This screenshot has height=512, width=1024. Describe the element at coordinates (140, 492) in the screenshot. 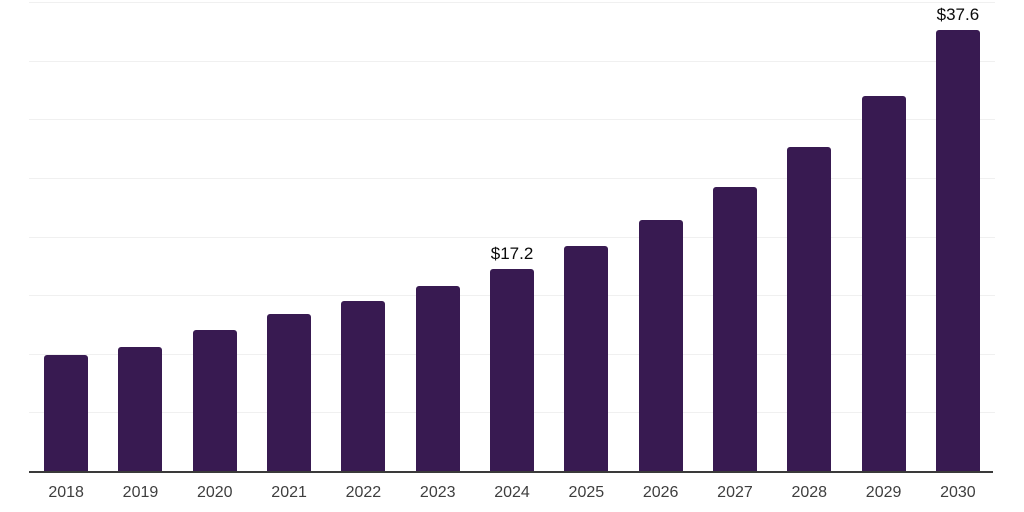

I see `x-tick-2019: 2019` at that location.